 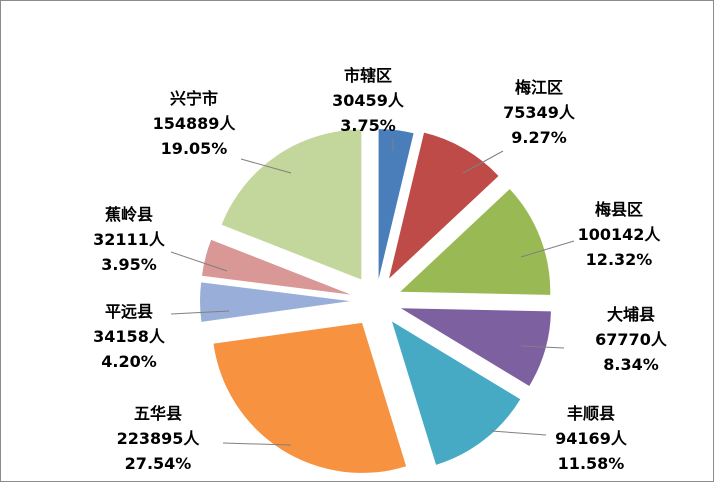 What do you see at coordinates (129, 311) in the screenshot?
I see `slice-category-label-7: 平远县` at bounding box center [129, 311].